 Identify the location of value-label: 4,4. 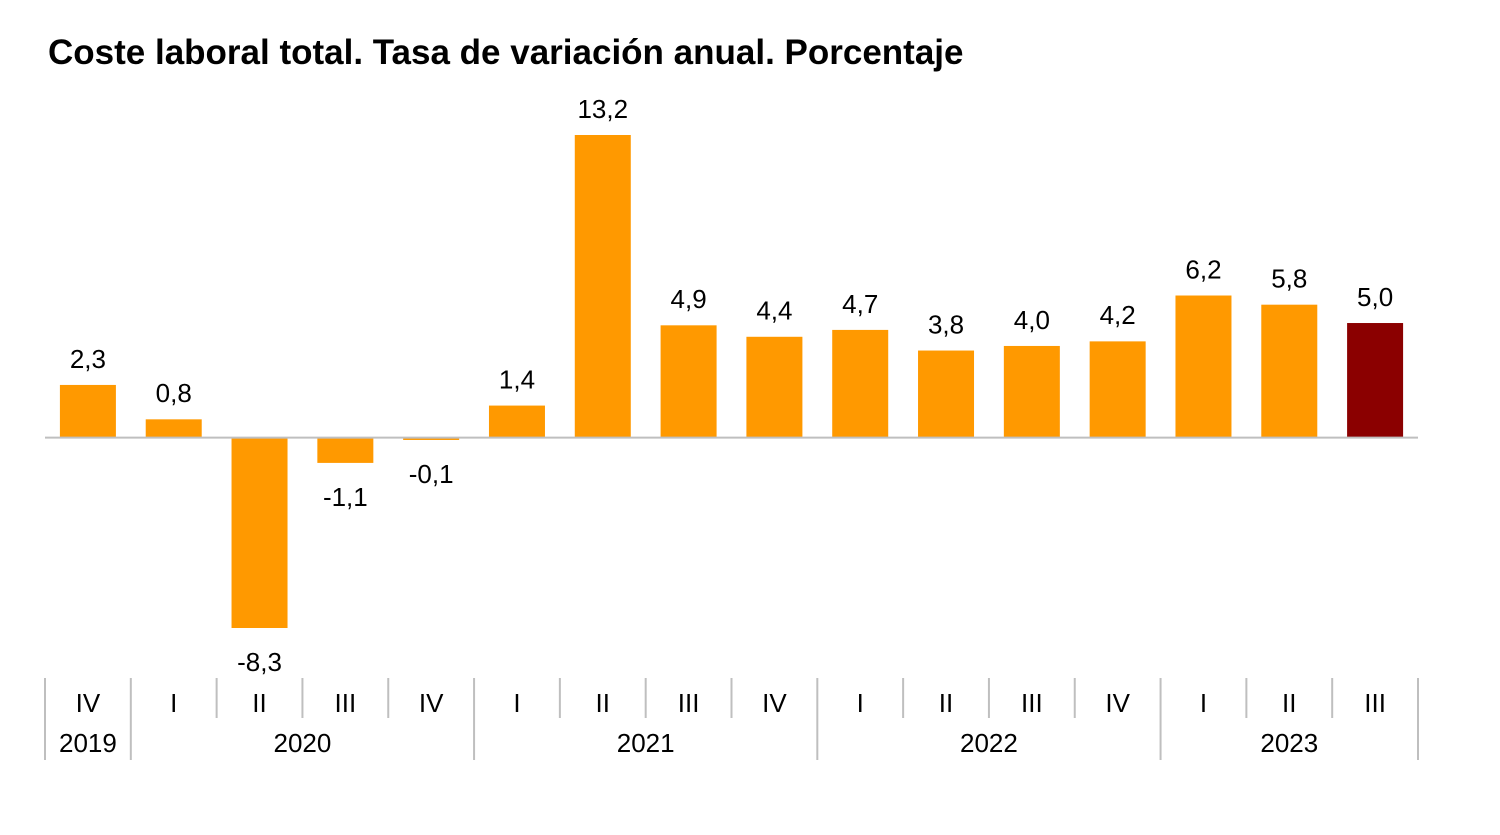
(774, 311).